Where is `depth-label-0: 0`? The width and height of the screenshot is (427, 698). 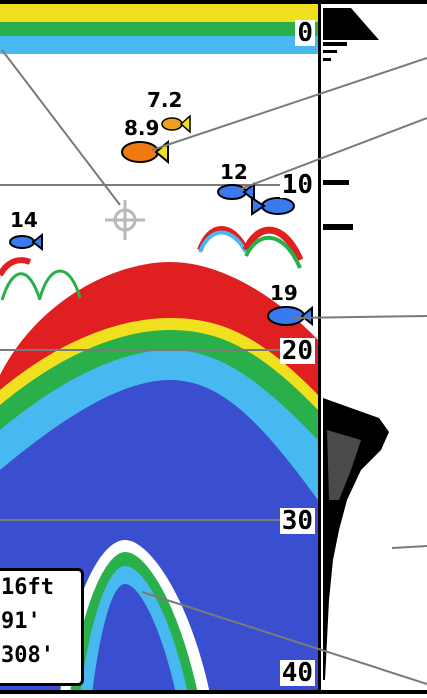
depth-label-0: 0 is located at coordinates (305, 33).